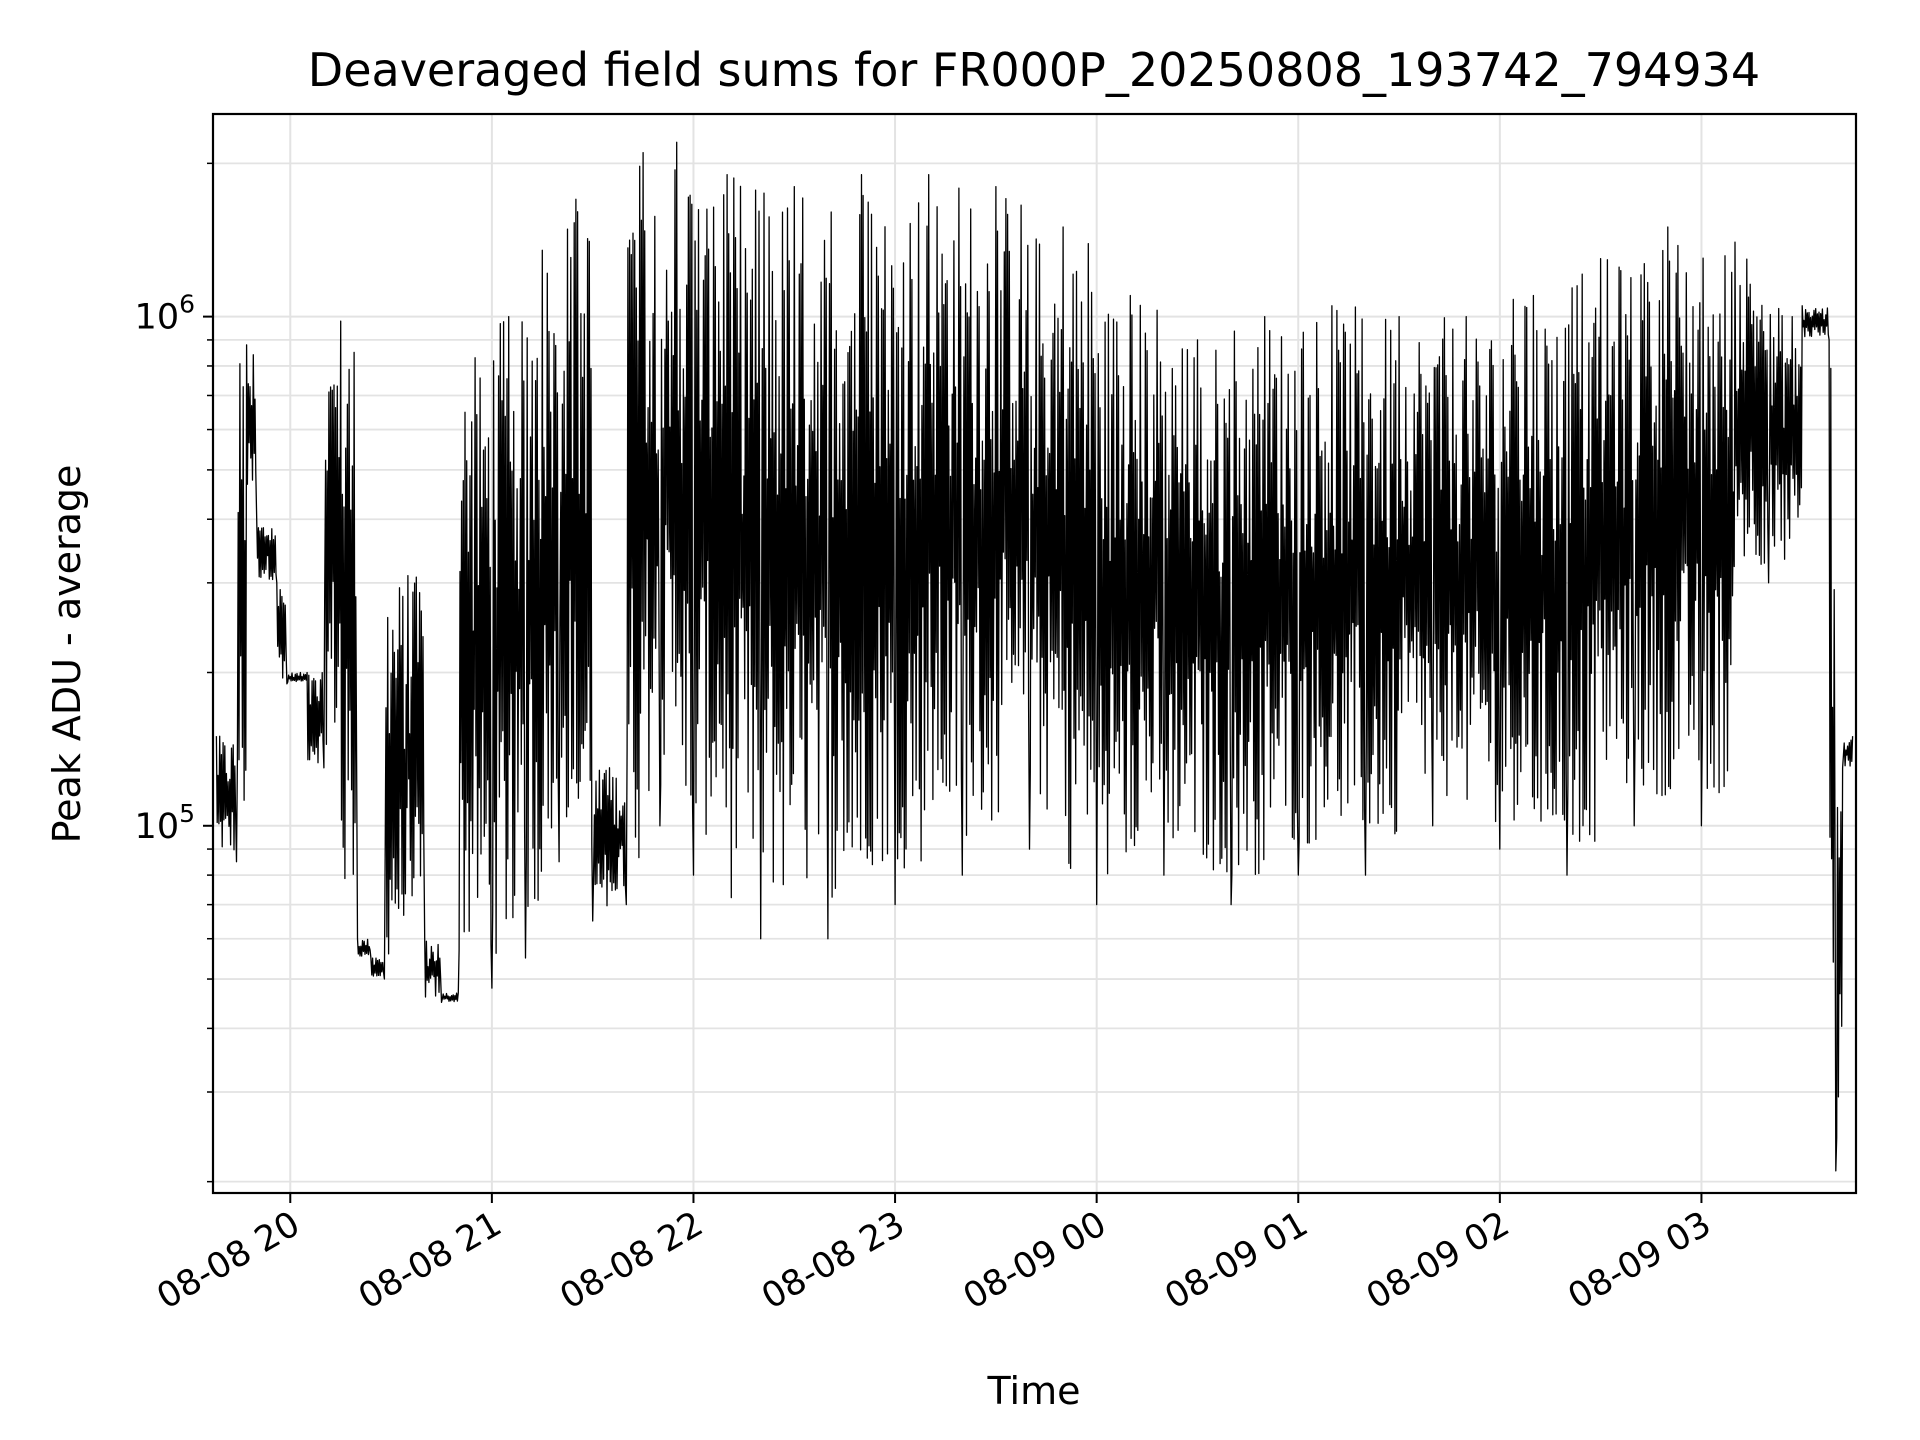 The image size is (1920, 1440). Describe the element at coordinates (1034, 1391) in the screenshot. I see `x-axis-label: Time` at that location.